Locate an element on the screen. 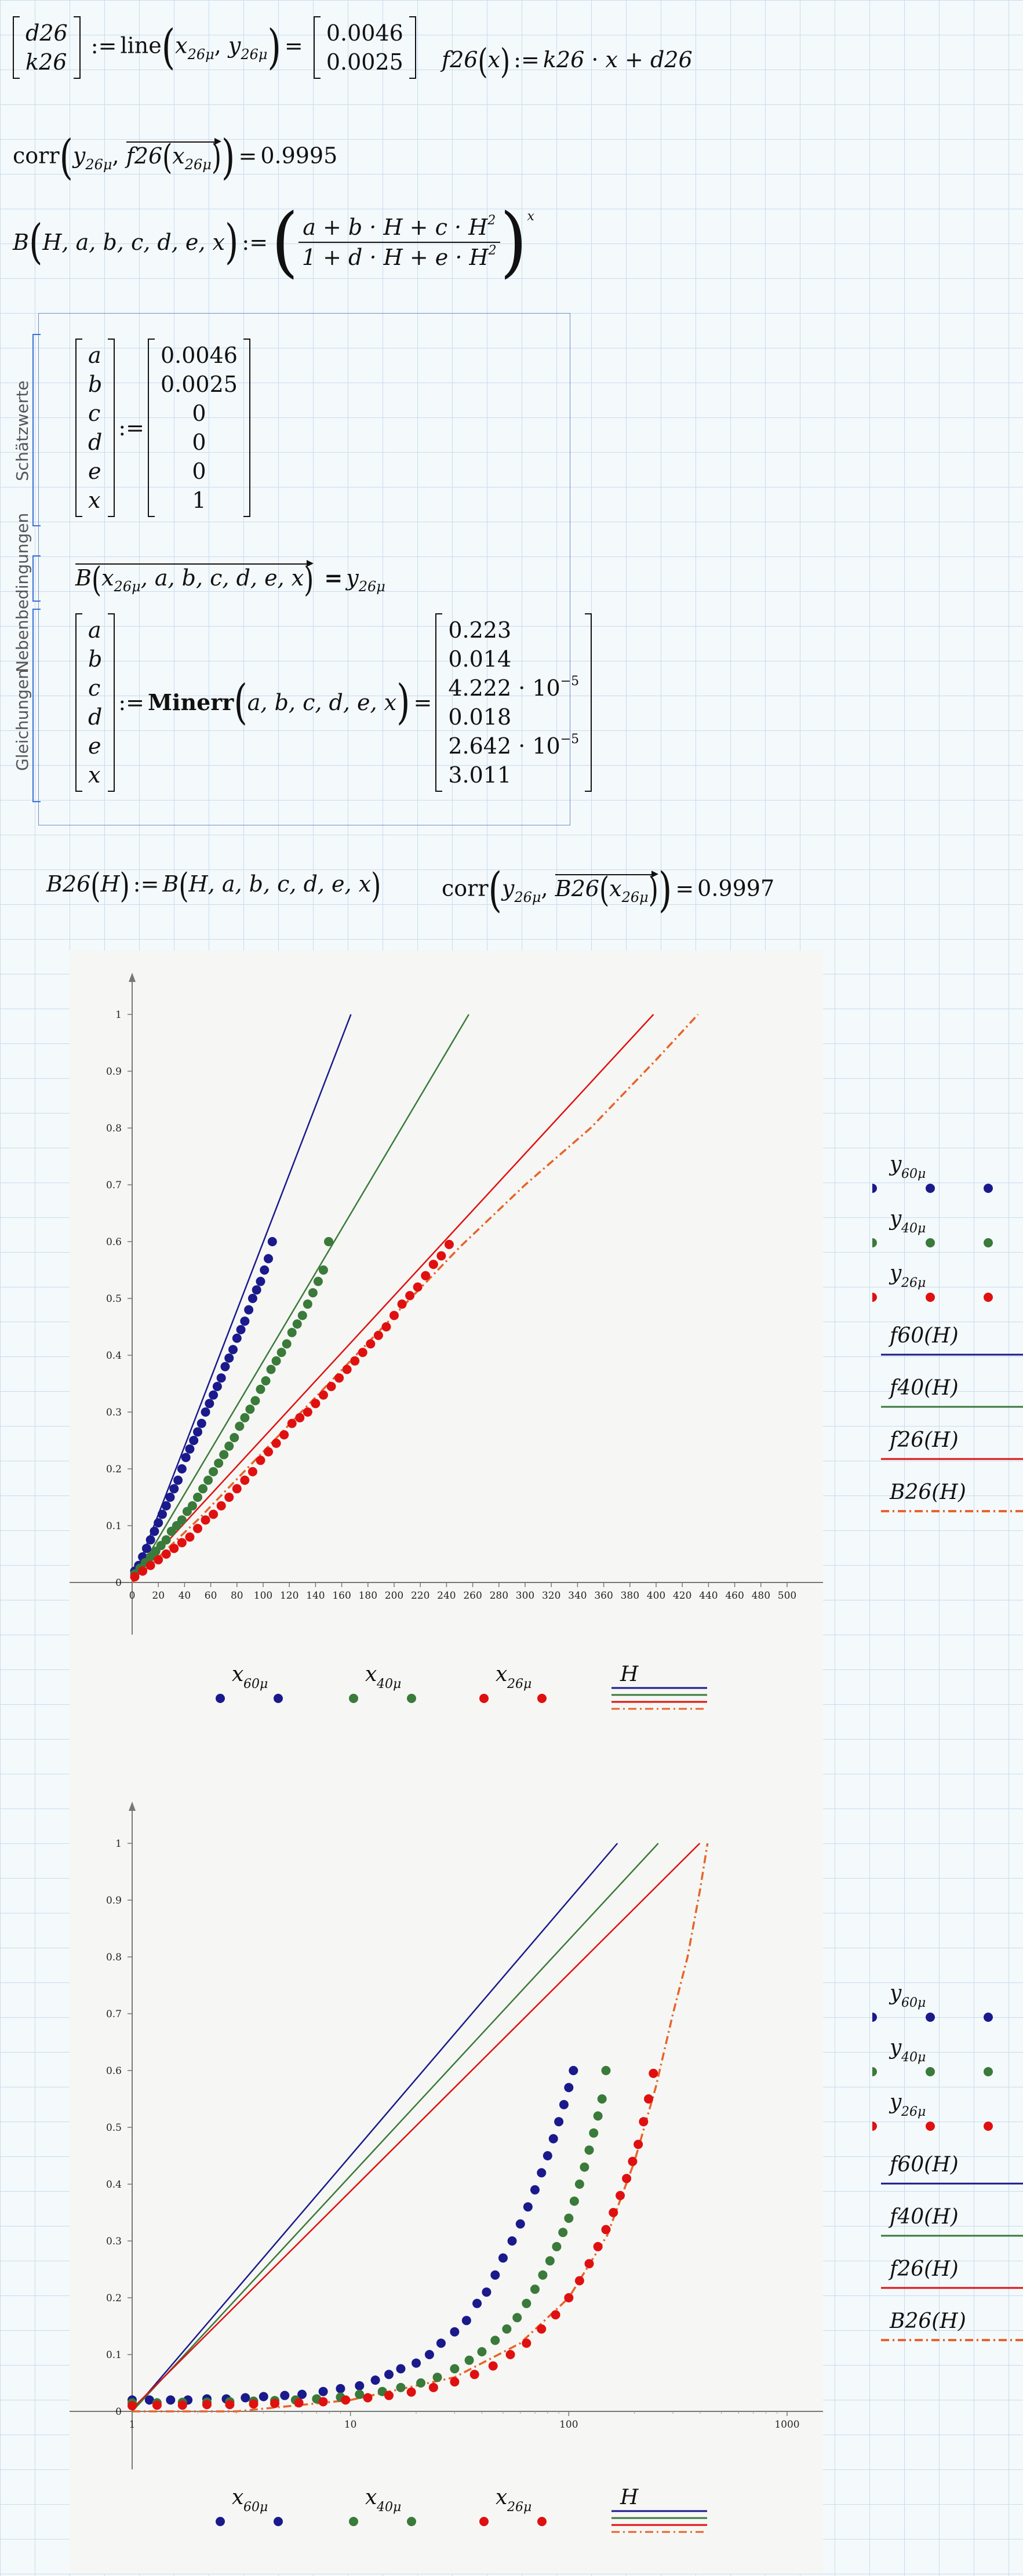 The image size is (1023, 2576). y-tick-label: 0.6 is located at coordinates (114, 1242).